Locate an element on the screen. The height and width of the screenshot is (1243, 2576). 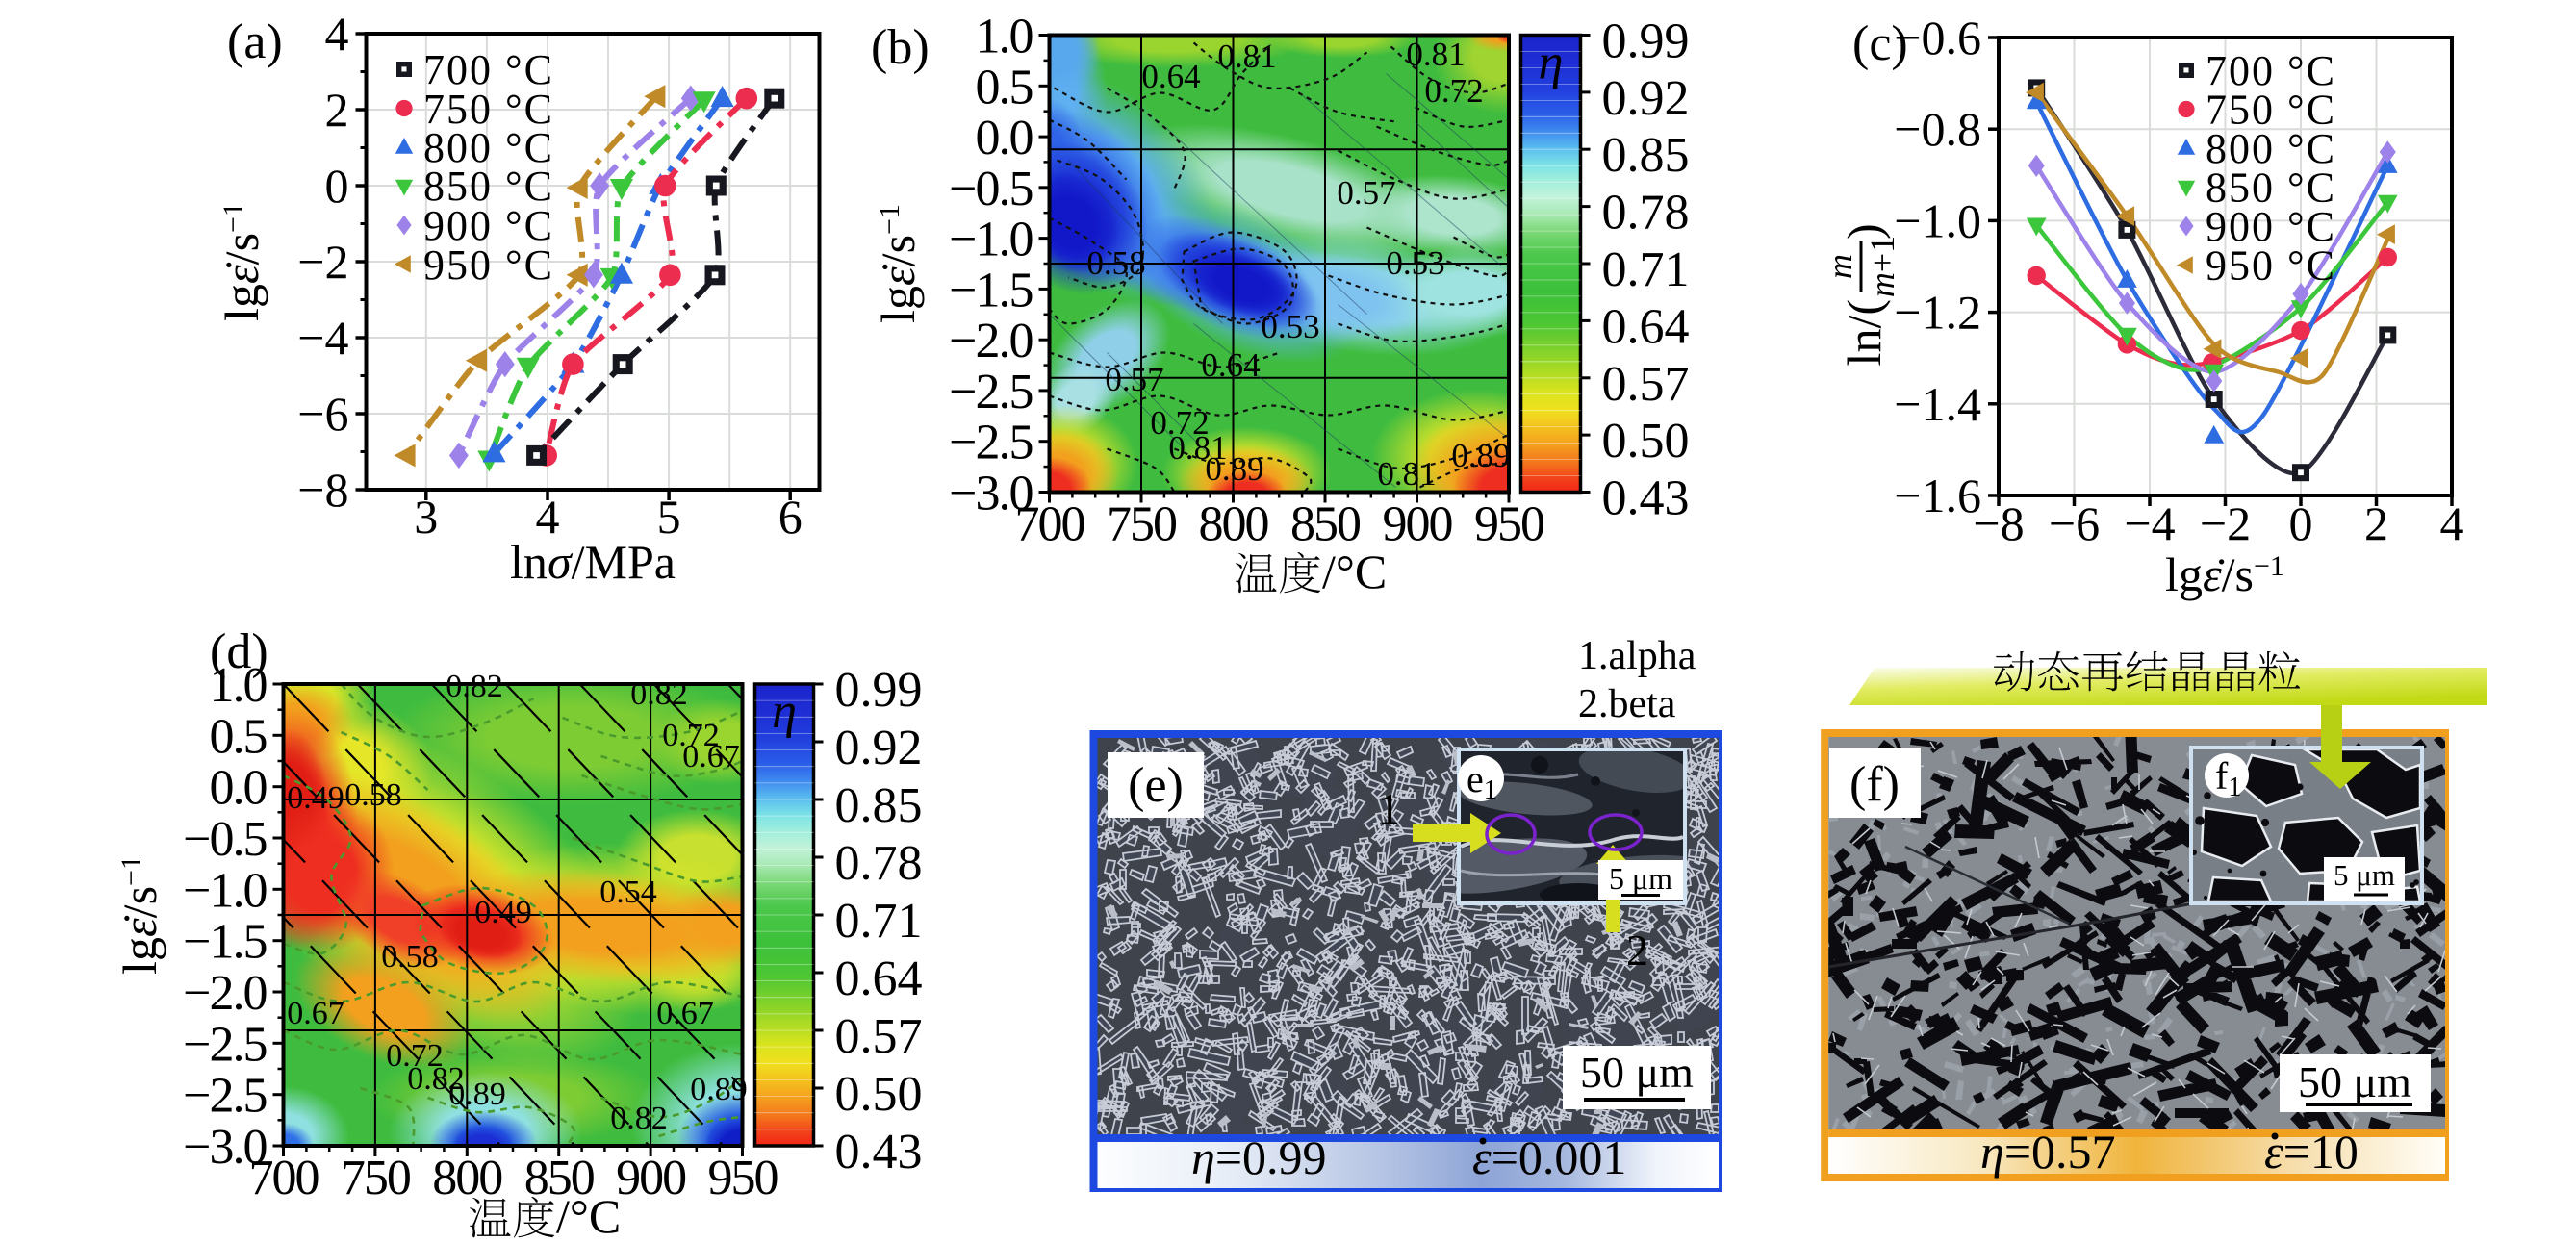
svg-text: 850 °C is located at coordinates (2271, 188).